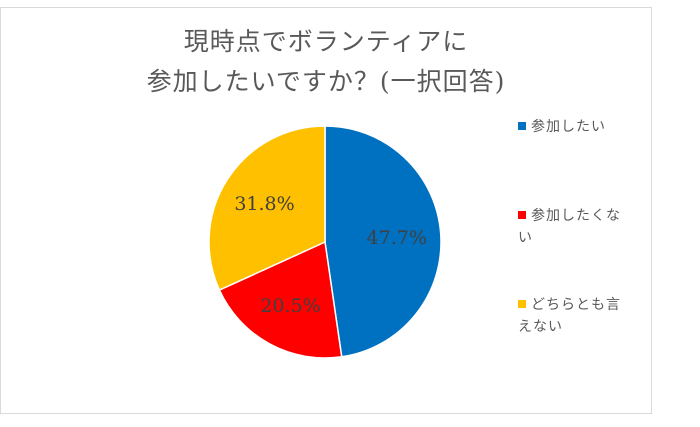 The height and width of the screenshot is (427, 700). What do you see at coordinates (575, 127) in the screenshot?
I see `legend-item-want: 参加したい` at bounding box center [575, 127].